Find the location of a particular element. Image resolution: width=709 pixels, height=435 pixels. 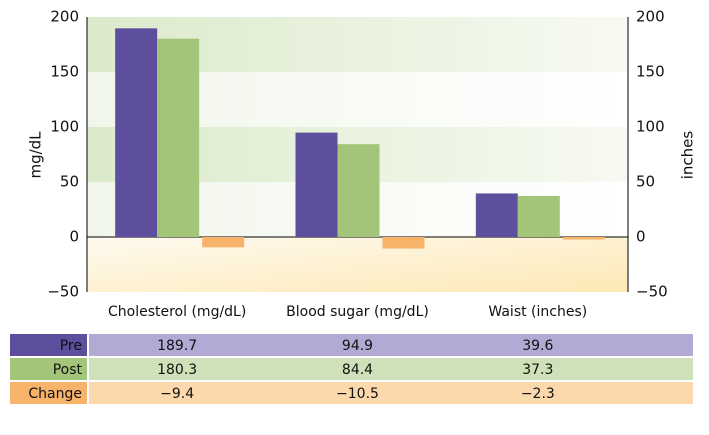

y2-tick-label: 150 is located at coordinates (650, 72).